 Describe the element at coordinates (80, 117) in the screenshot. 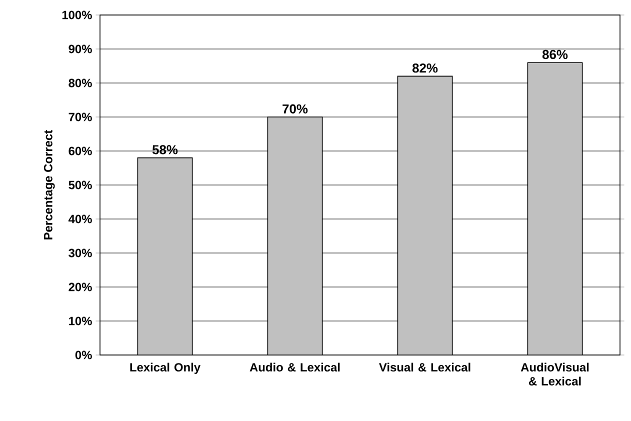

I see `y-tick-label: 70%` at that location.